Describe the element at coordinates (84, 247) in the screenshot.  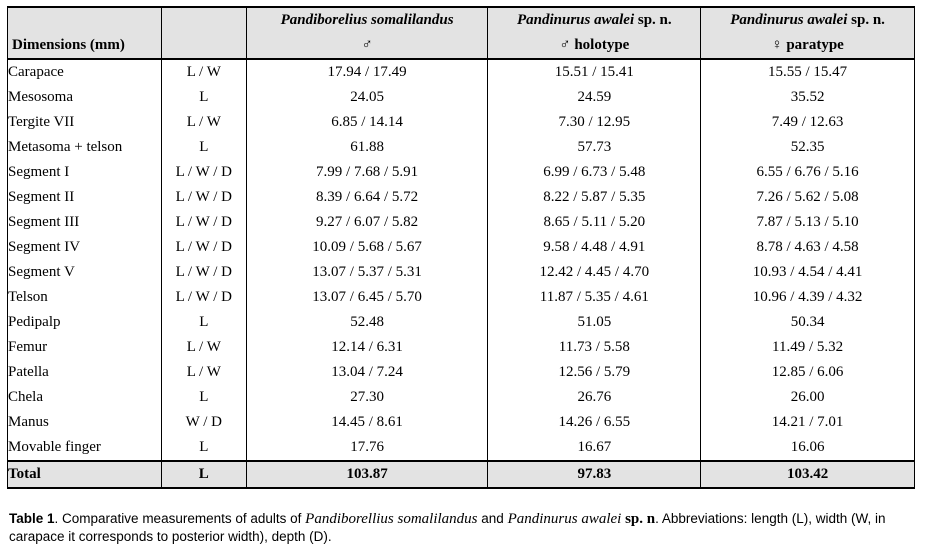
I see `dimension-cell: Segment IV` at that location.